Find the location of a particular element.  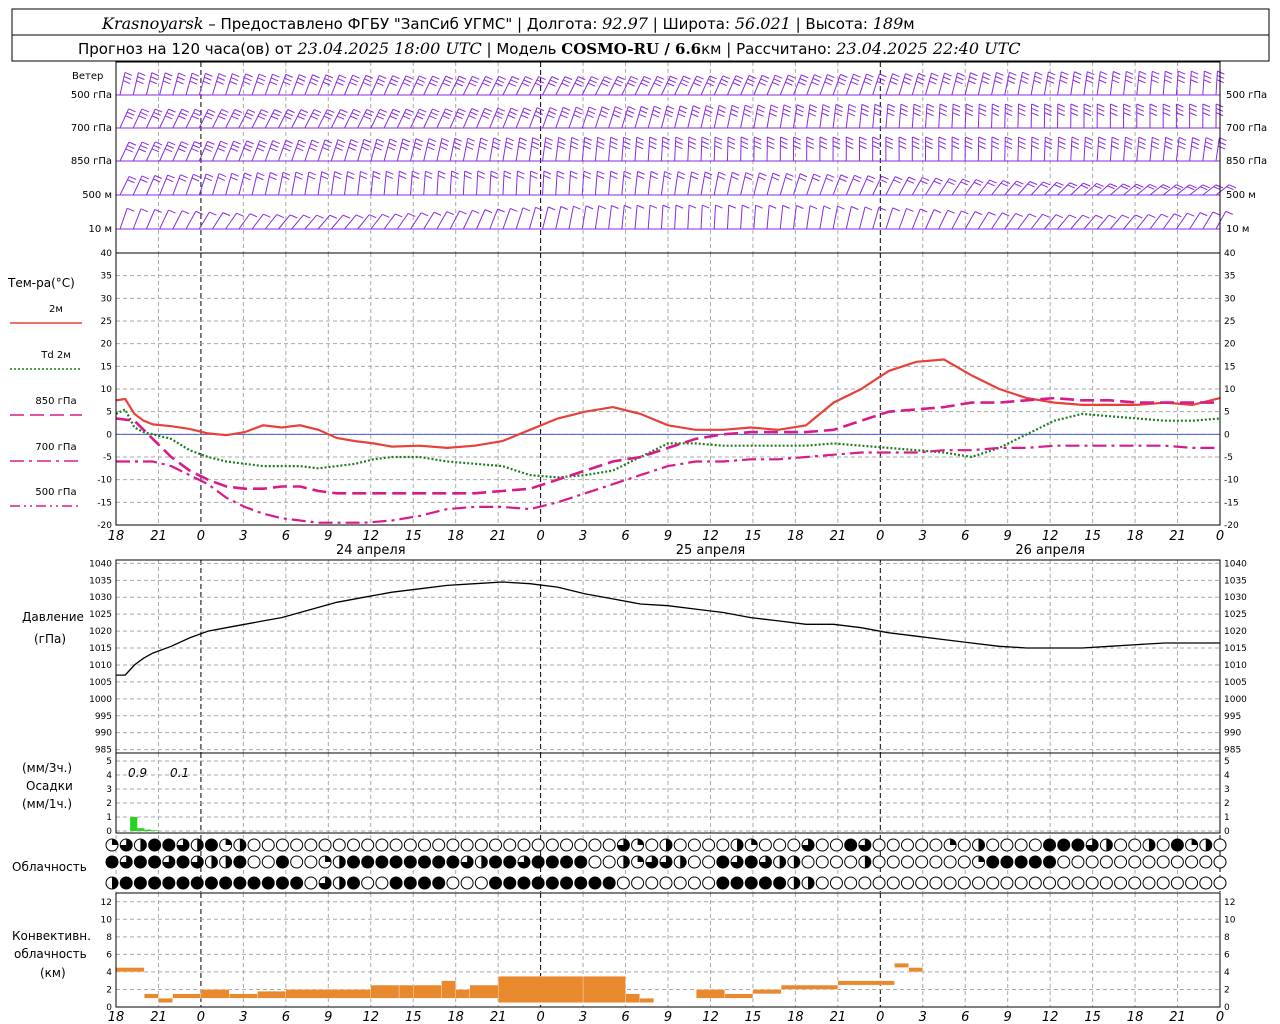

conv-title-2: облачность is located at coordinates (50, 954).